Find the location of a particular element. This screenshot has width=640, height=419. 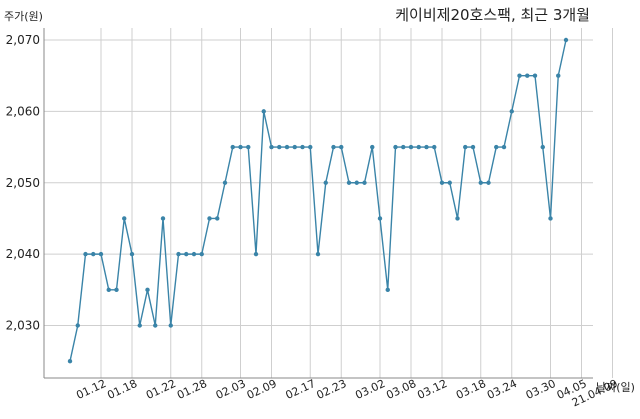

x-tick-label: 01.22 is located at coordinates (161, 389).